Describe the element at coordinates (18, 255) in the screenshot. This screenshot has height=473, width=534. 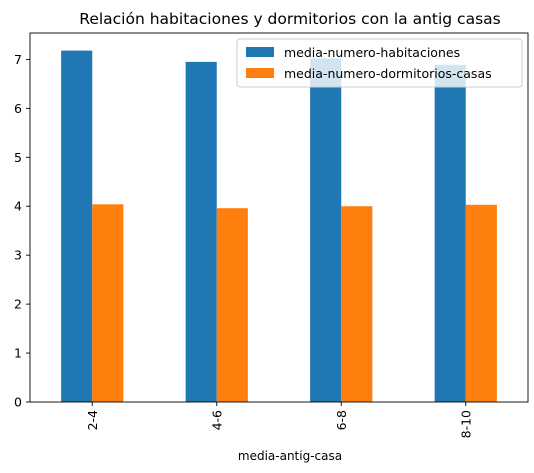
I see `y-tick-label: 3` at that location.